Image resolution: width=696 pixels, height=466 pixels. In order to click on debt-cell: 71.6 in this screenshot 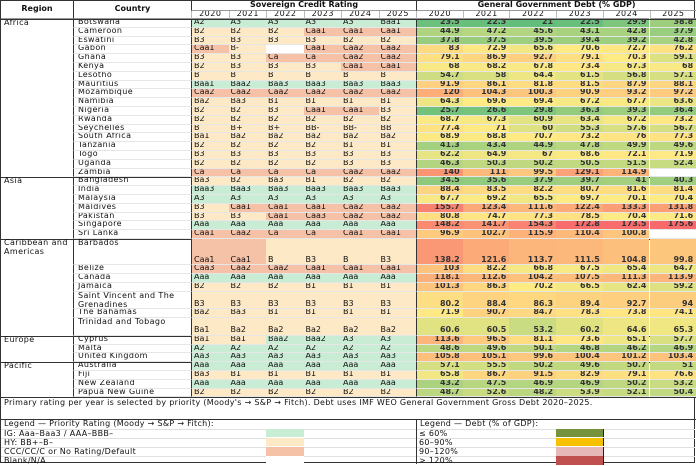, I will do `click(673, 217)`.